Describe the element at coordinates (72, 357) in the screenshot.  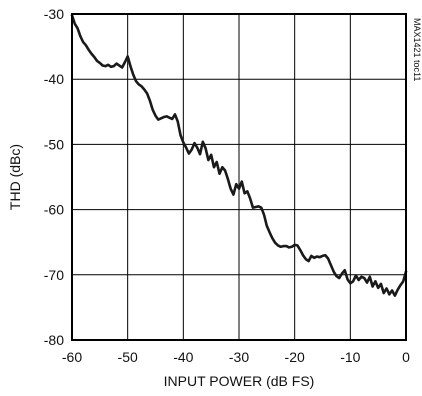
I see `x-tick-label: -60` at that location.